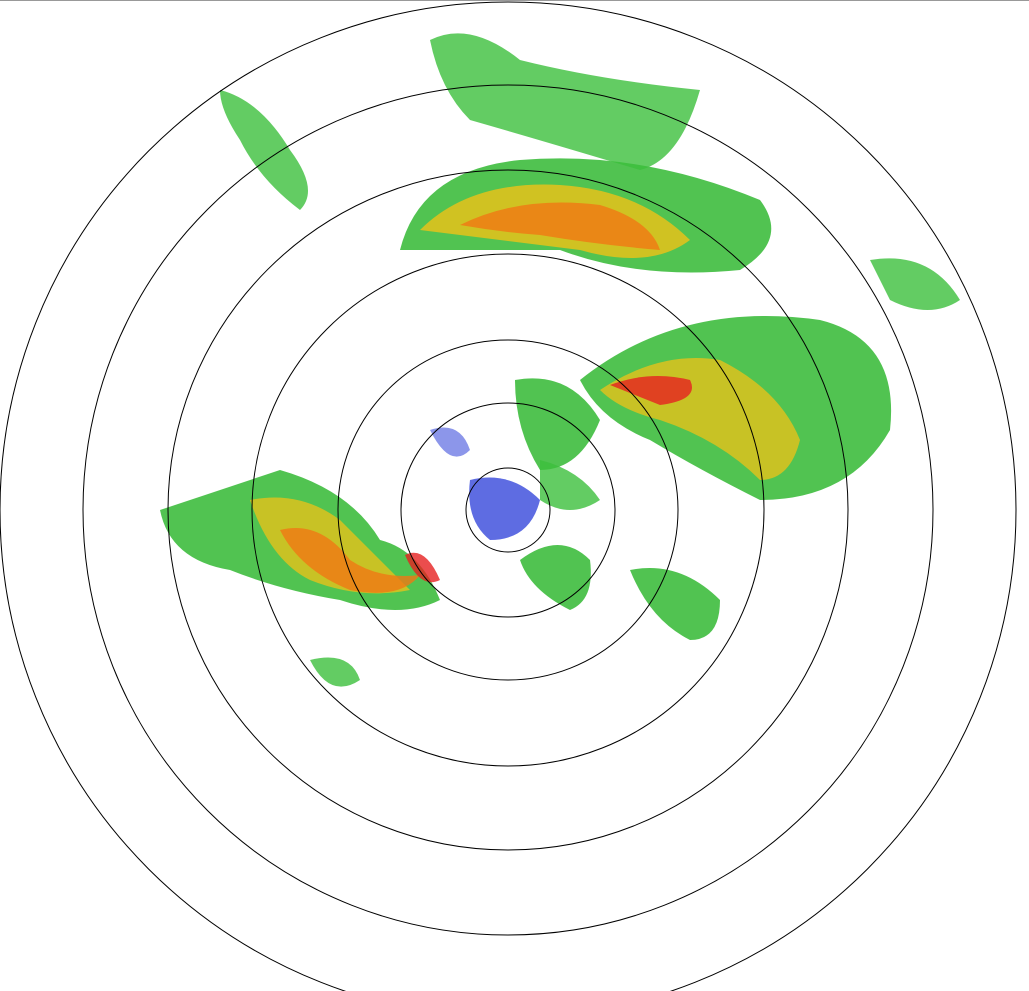 This screenshot has height=991, width=1029. I want to click on range-ring, so click(508, 510).